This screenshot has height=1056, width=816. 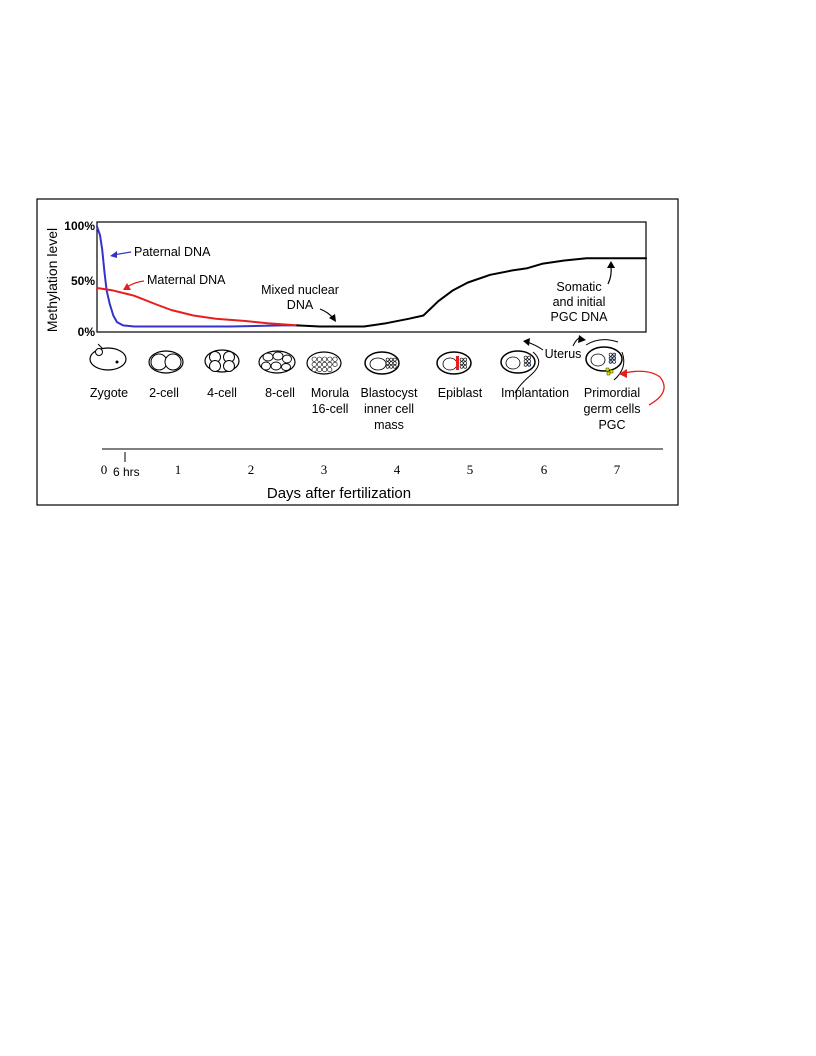 What do you see at coordinates (397, 469) in the screenshot?
I see `x-tick-label: 4` at bounding box center [397, 469].